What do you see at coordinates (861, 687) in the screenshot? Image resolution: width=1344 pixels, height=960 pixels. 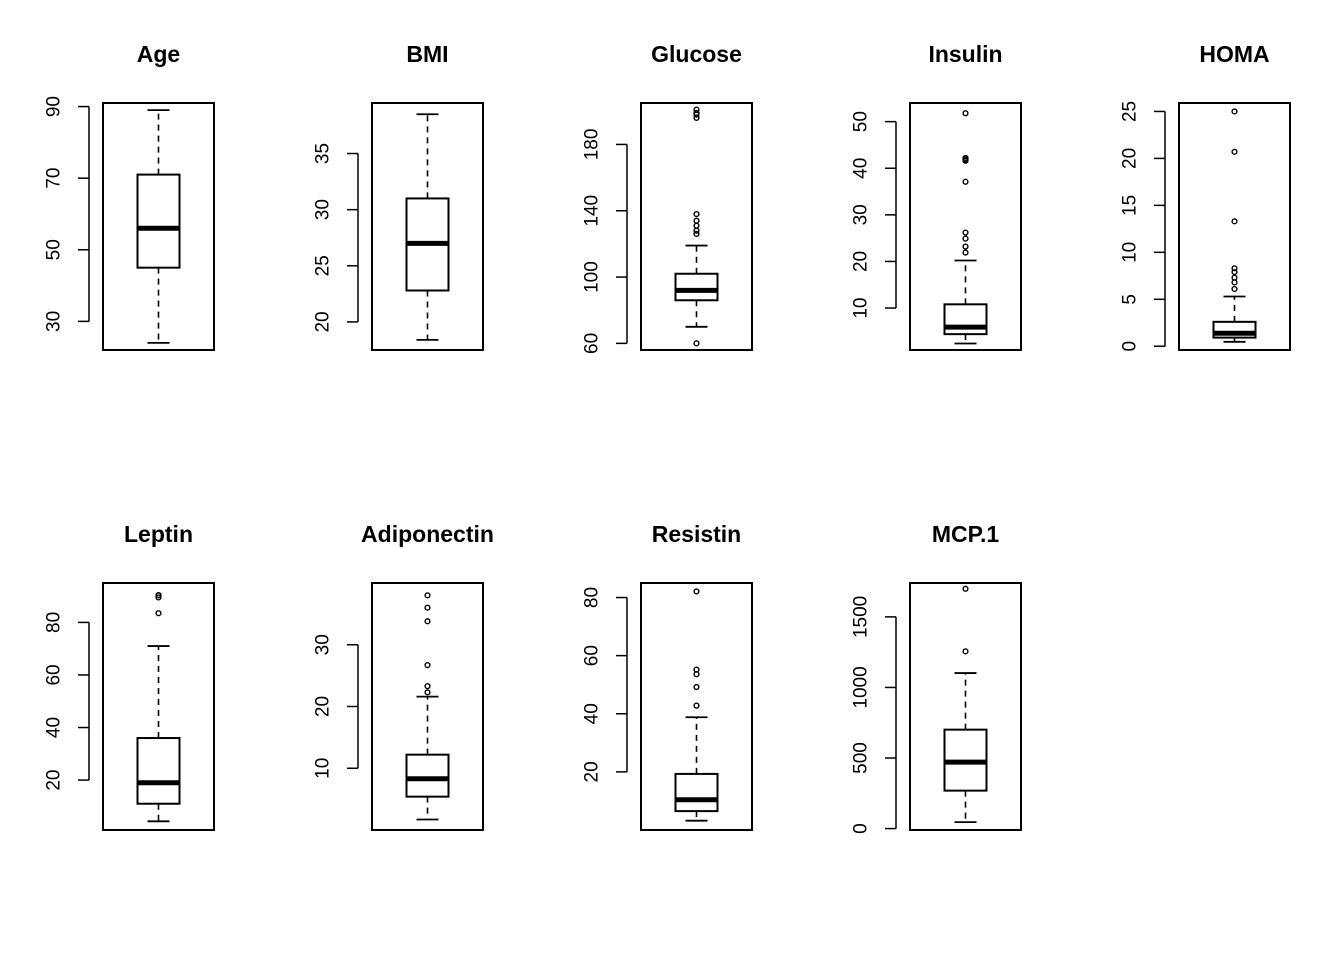 I see `y-tick-label: 1000` at bounding box center [861, 687].